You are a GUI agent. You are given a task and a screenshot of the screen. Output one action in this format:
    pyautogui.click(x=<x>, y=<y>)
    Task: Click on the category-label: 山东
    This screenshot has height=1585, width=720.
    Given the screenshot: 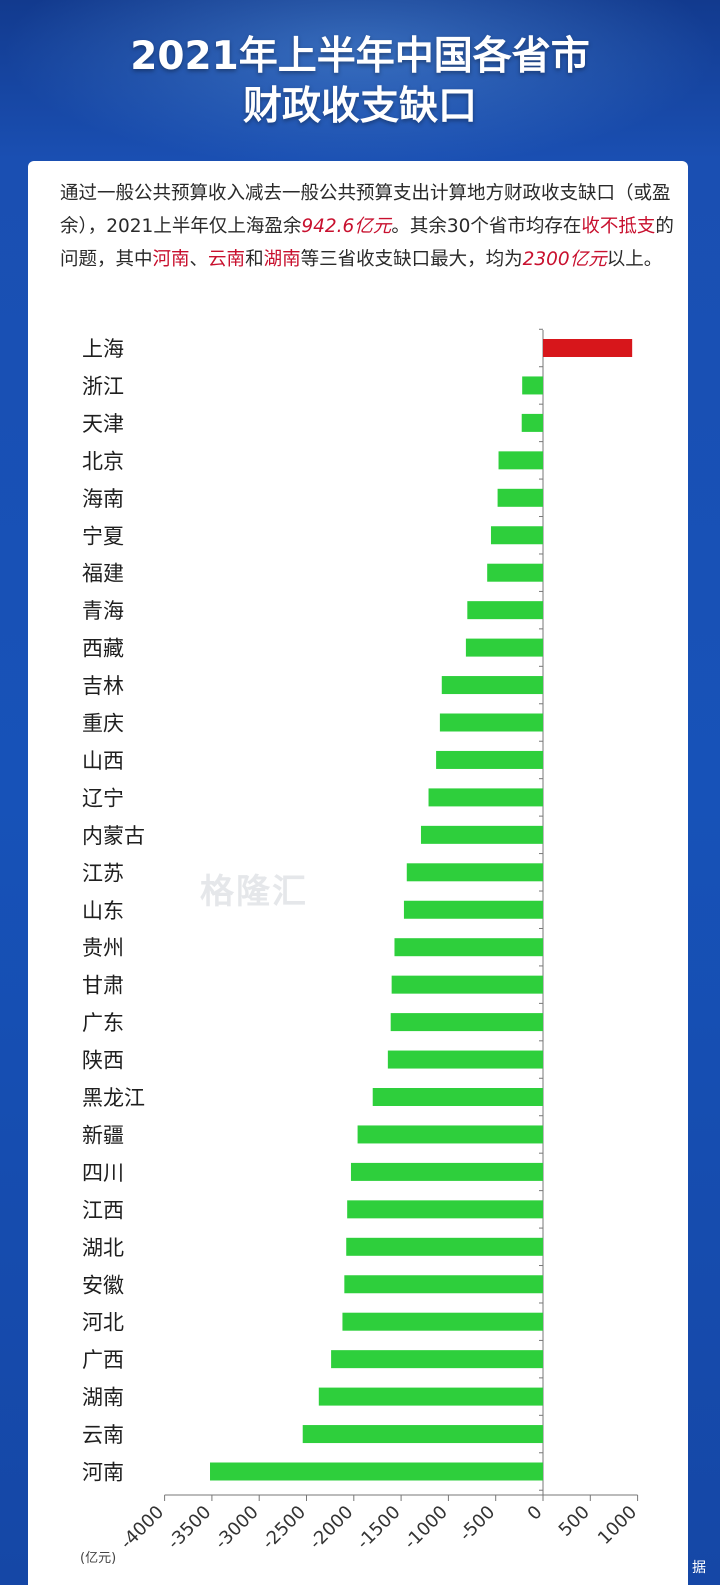 What is the action you would take?
    pyautogui.click(x=103, y=911)
    